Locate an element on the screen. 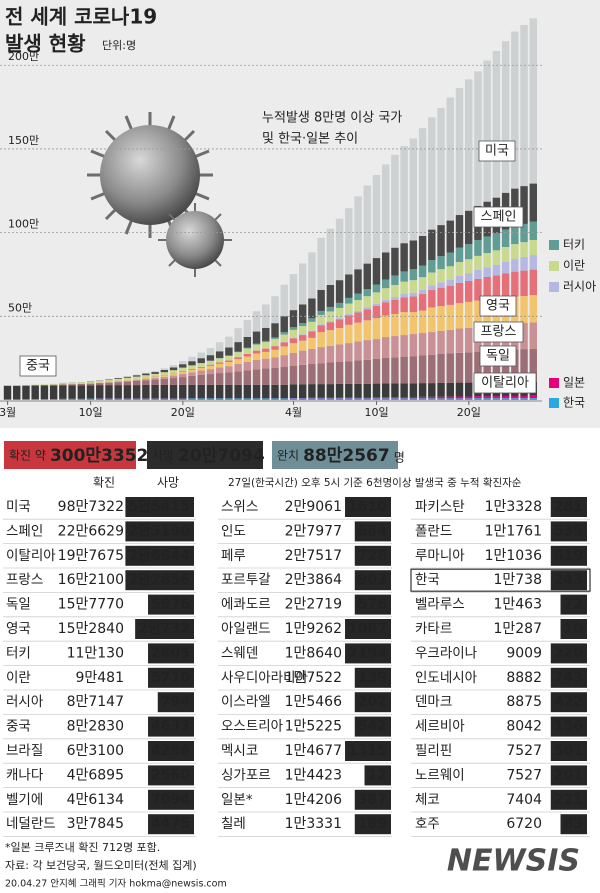 The image size is (600, 893). confirmed: 1만7522 is located at coordinates (313, 678).